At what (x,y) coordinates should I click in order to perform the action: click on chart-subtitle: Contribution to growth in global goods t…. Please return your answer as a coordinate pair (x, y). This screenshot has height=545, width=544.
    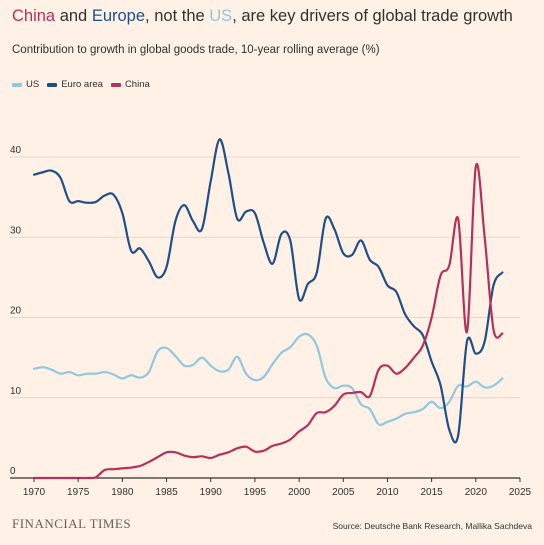
    Looking at the image, I should click on (196, 50).